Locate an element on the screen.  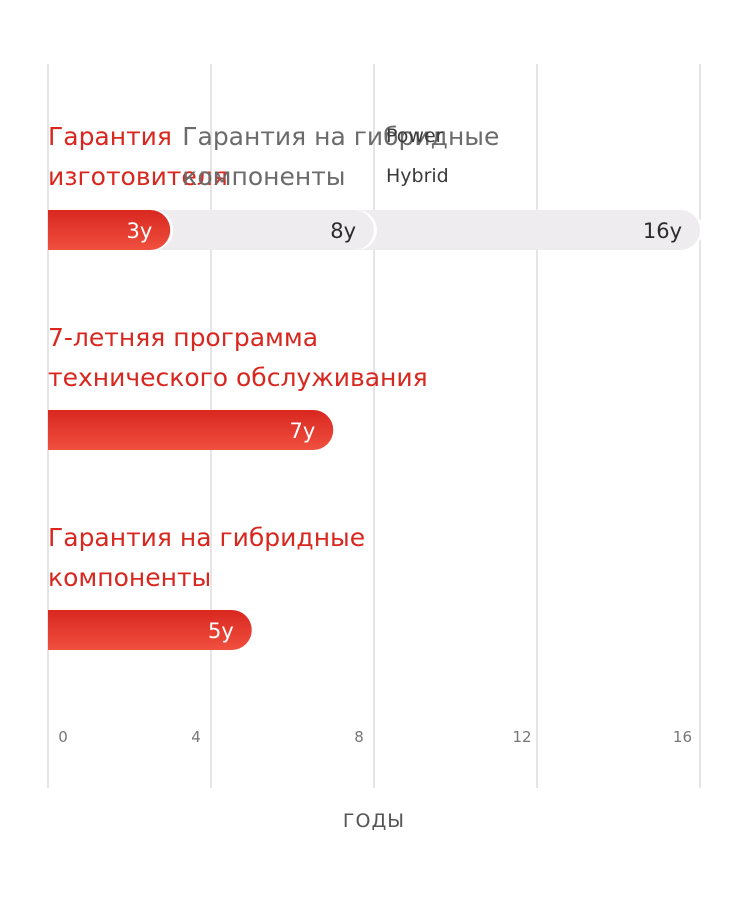
category-label-1-0-line-1: технического обслуживания is located at coordinates (238, 377).